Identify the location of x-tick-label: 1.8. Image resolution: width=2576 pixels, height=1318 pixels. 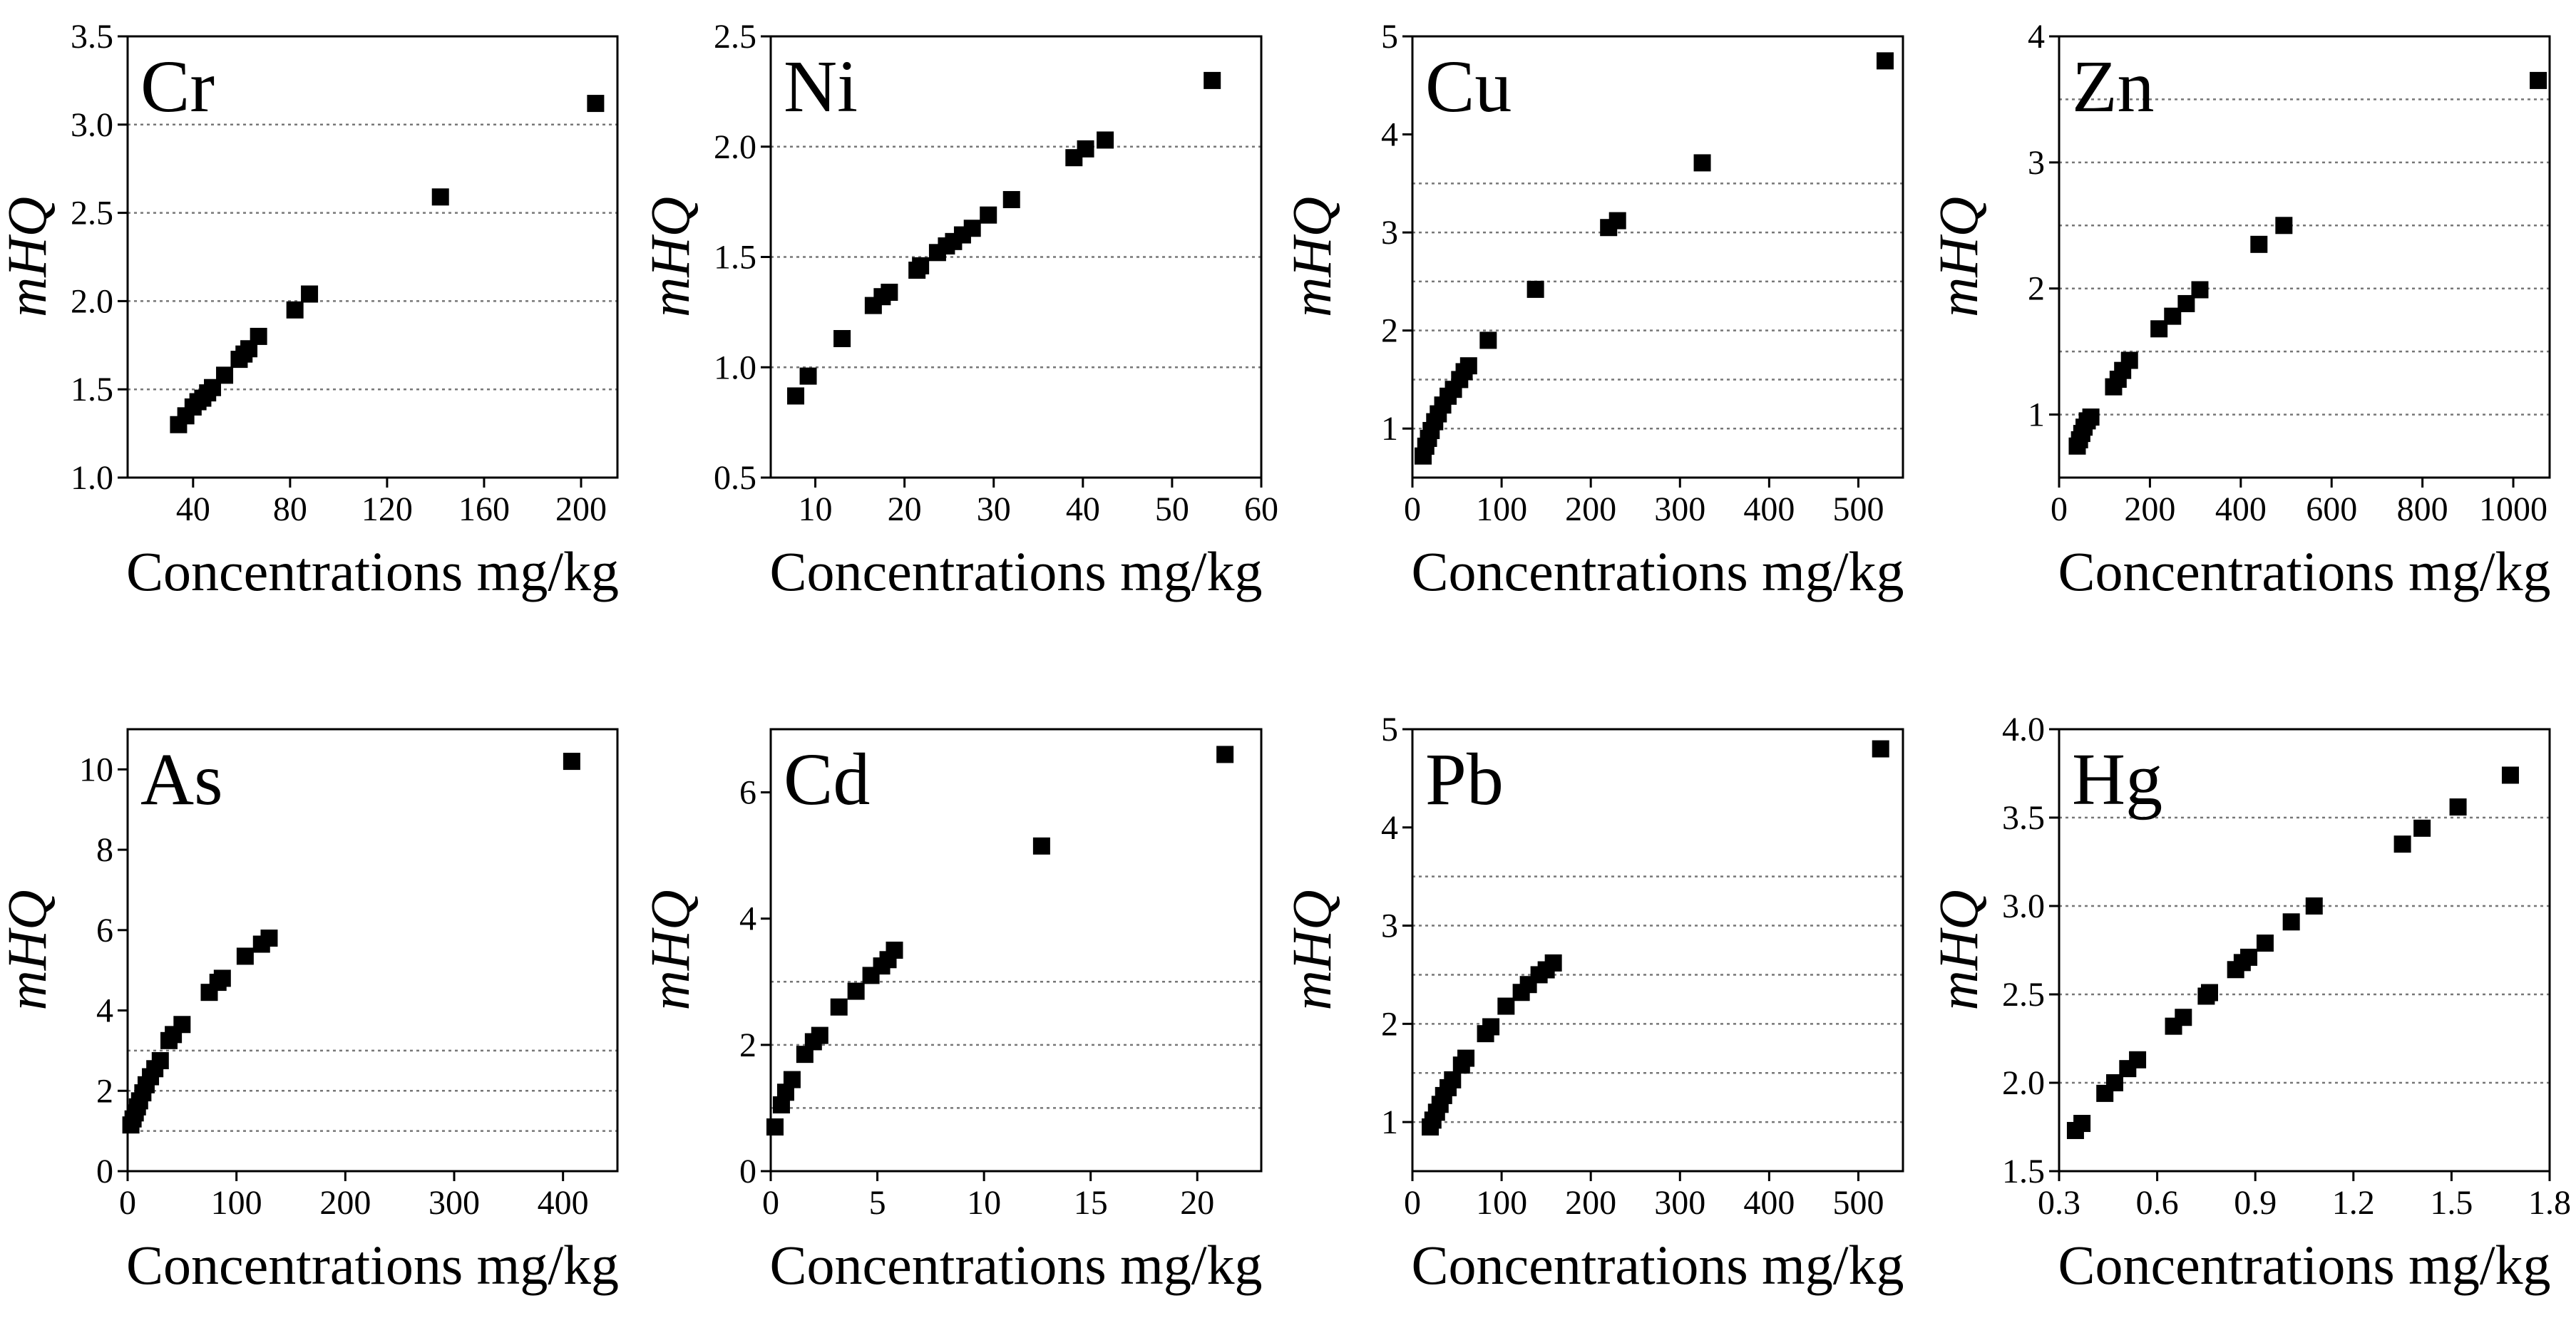
(2549, 1203).